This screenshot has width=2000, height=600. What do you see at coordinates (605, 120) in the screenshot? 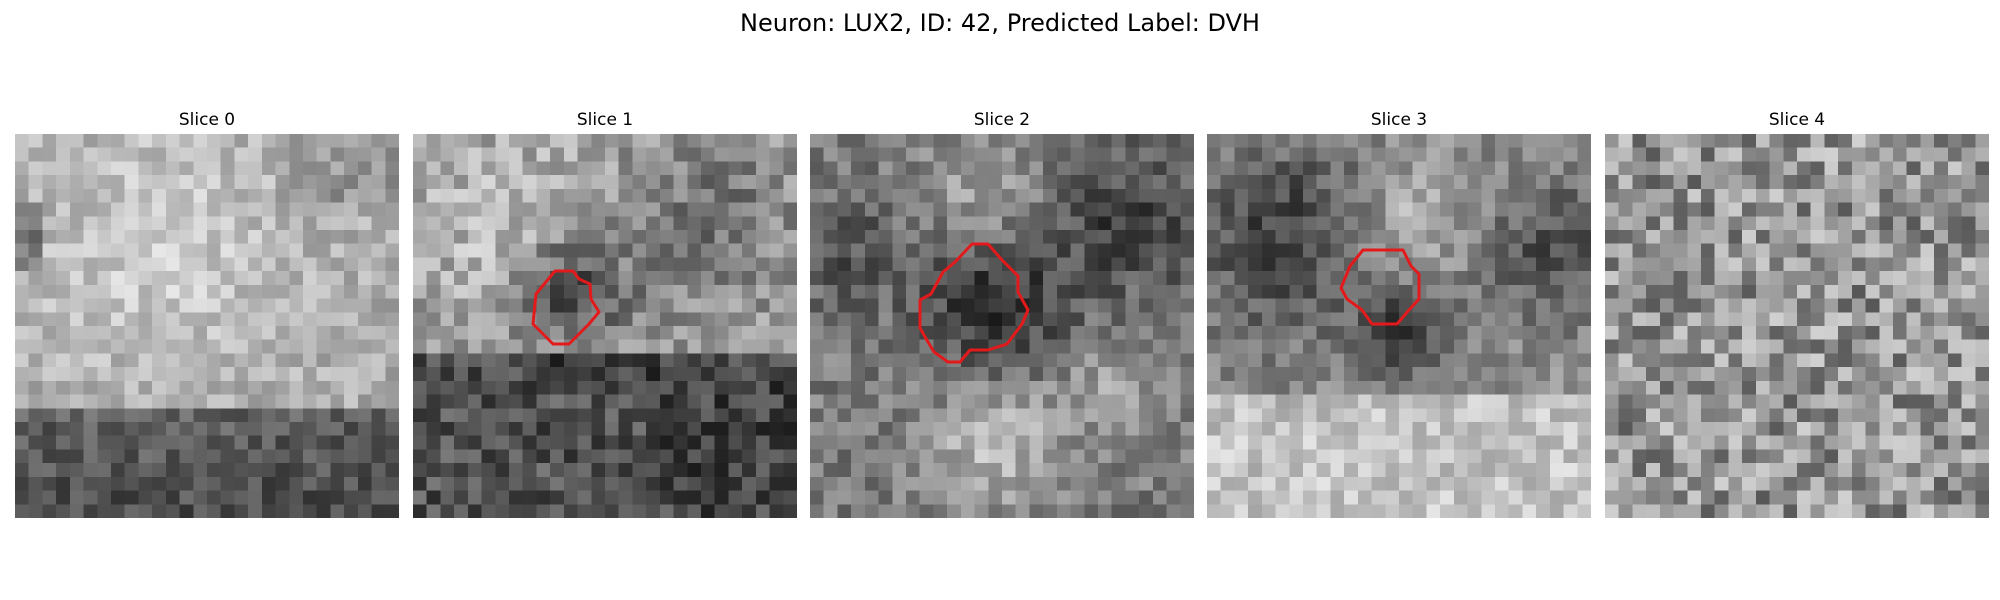
I see `slice-title: Slice 1` at bounding box center [605, 120].